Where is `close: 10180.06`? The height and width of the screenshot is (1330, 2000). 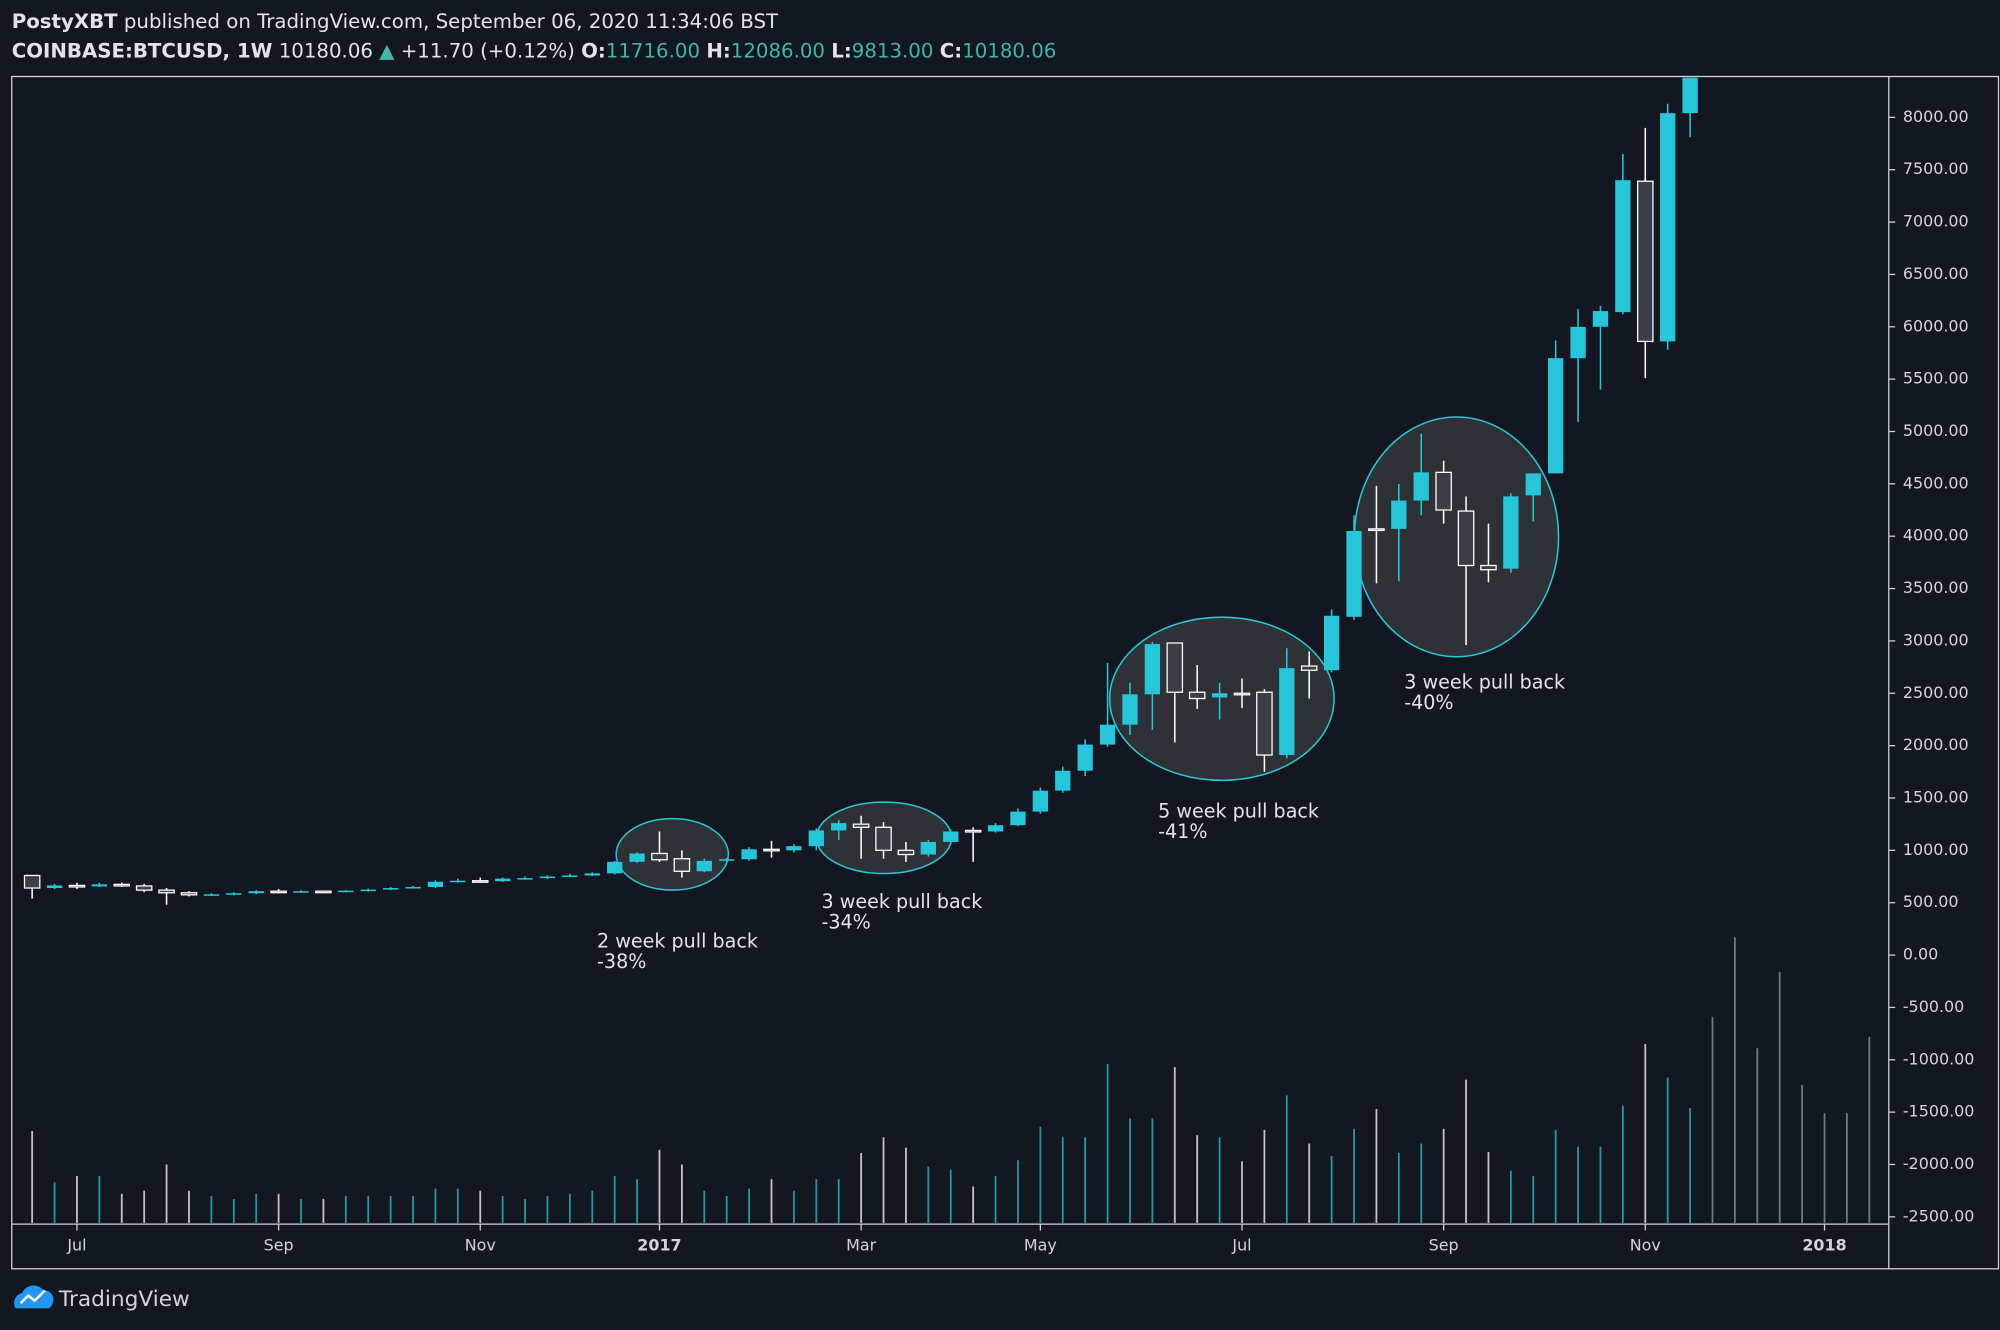
close: 10180.06 is located at coordinates (1009, 50).